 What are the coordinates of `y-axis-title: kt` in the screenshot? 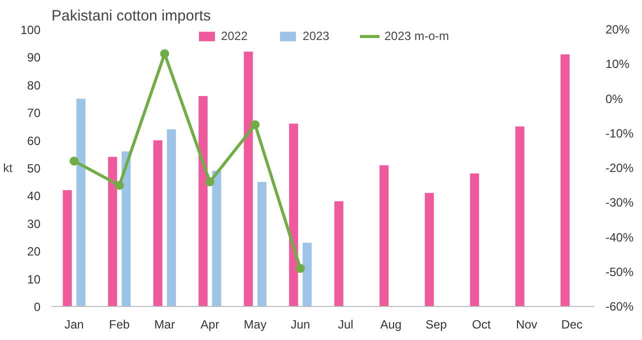 It's located at (8, 168).